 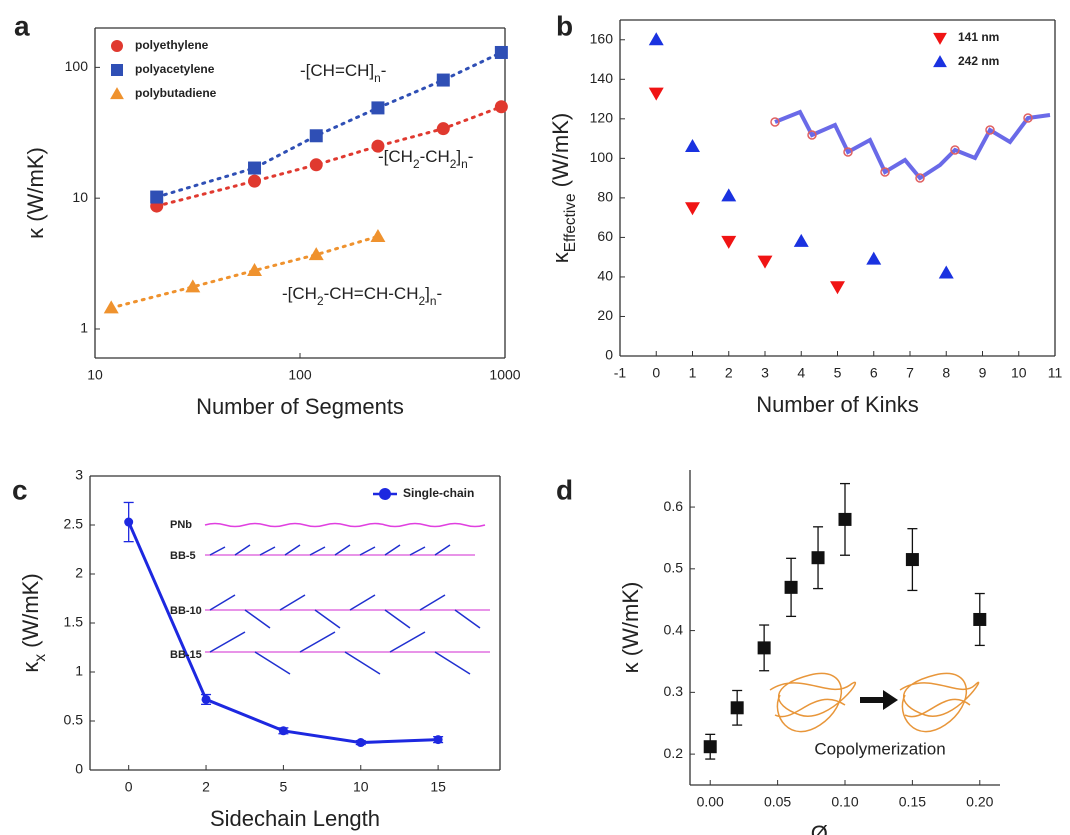 I want to click on backbones, so click(x=347, y=603).